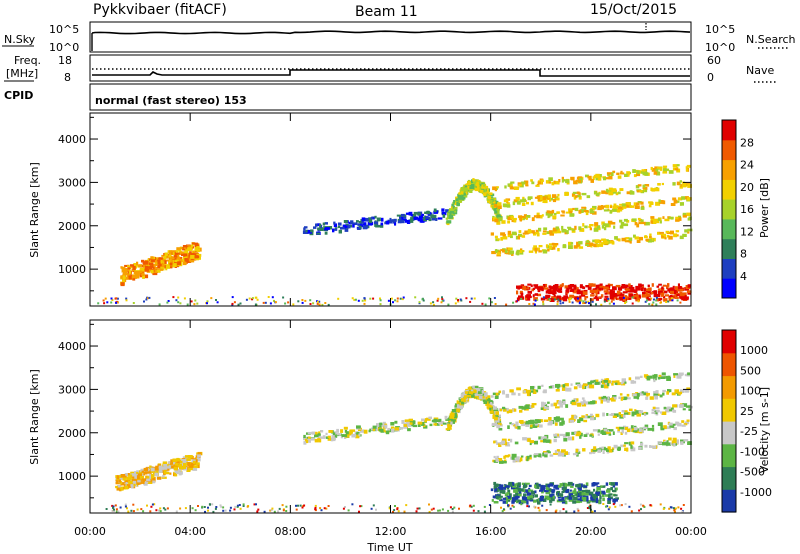  What do you see at coordinates (391, 73) in the screenshot?
I see `freq-trace` at bounding box center [391, 73].